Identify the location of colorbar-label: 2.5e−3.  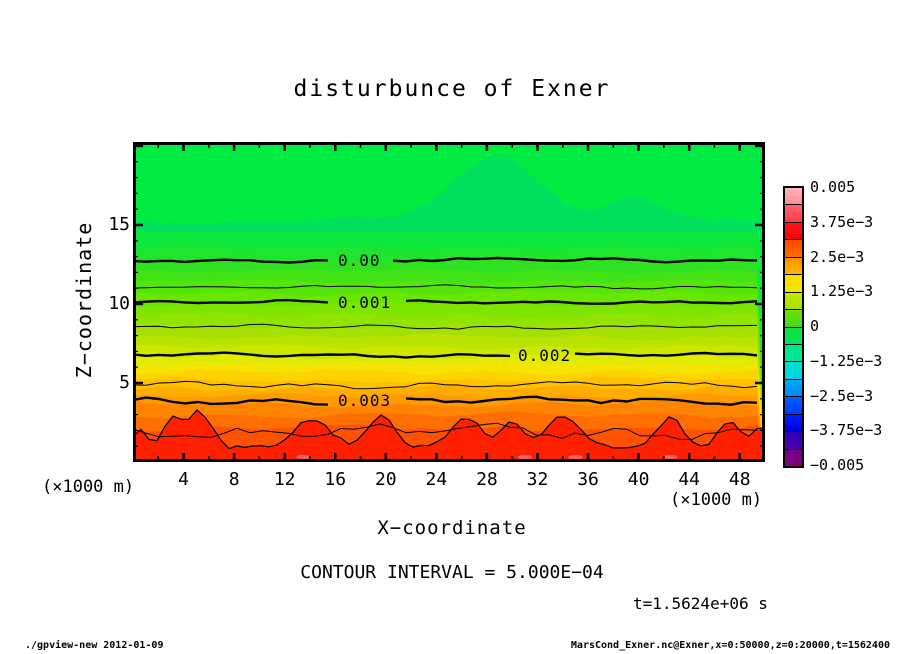
(837, 256).